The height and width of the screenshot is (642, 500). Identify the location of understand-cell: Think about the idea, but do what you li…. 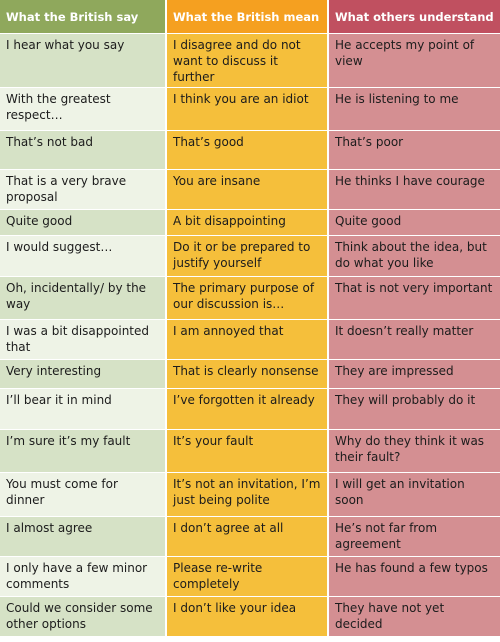
(414, 256).